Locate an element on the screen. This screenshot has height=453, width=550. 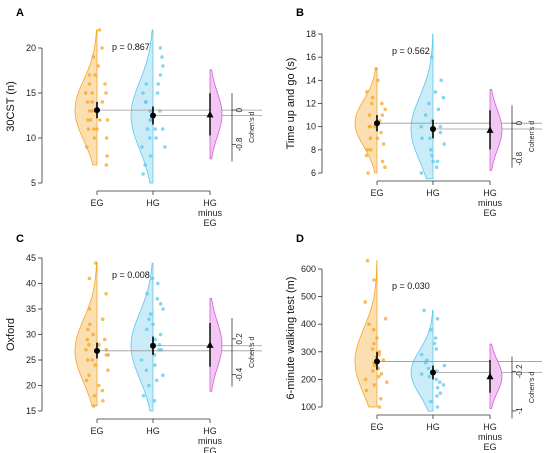
y-tick-label: 500 is located at coordinates (308, 297).